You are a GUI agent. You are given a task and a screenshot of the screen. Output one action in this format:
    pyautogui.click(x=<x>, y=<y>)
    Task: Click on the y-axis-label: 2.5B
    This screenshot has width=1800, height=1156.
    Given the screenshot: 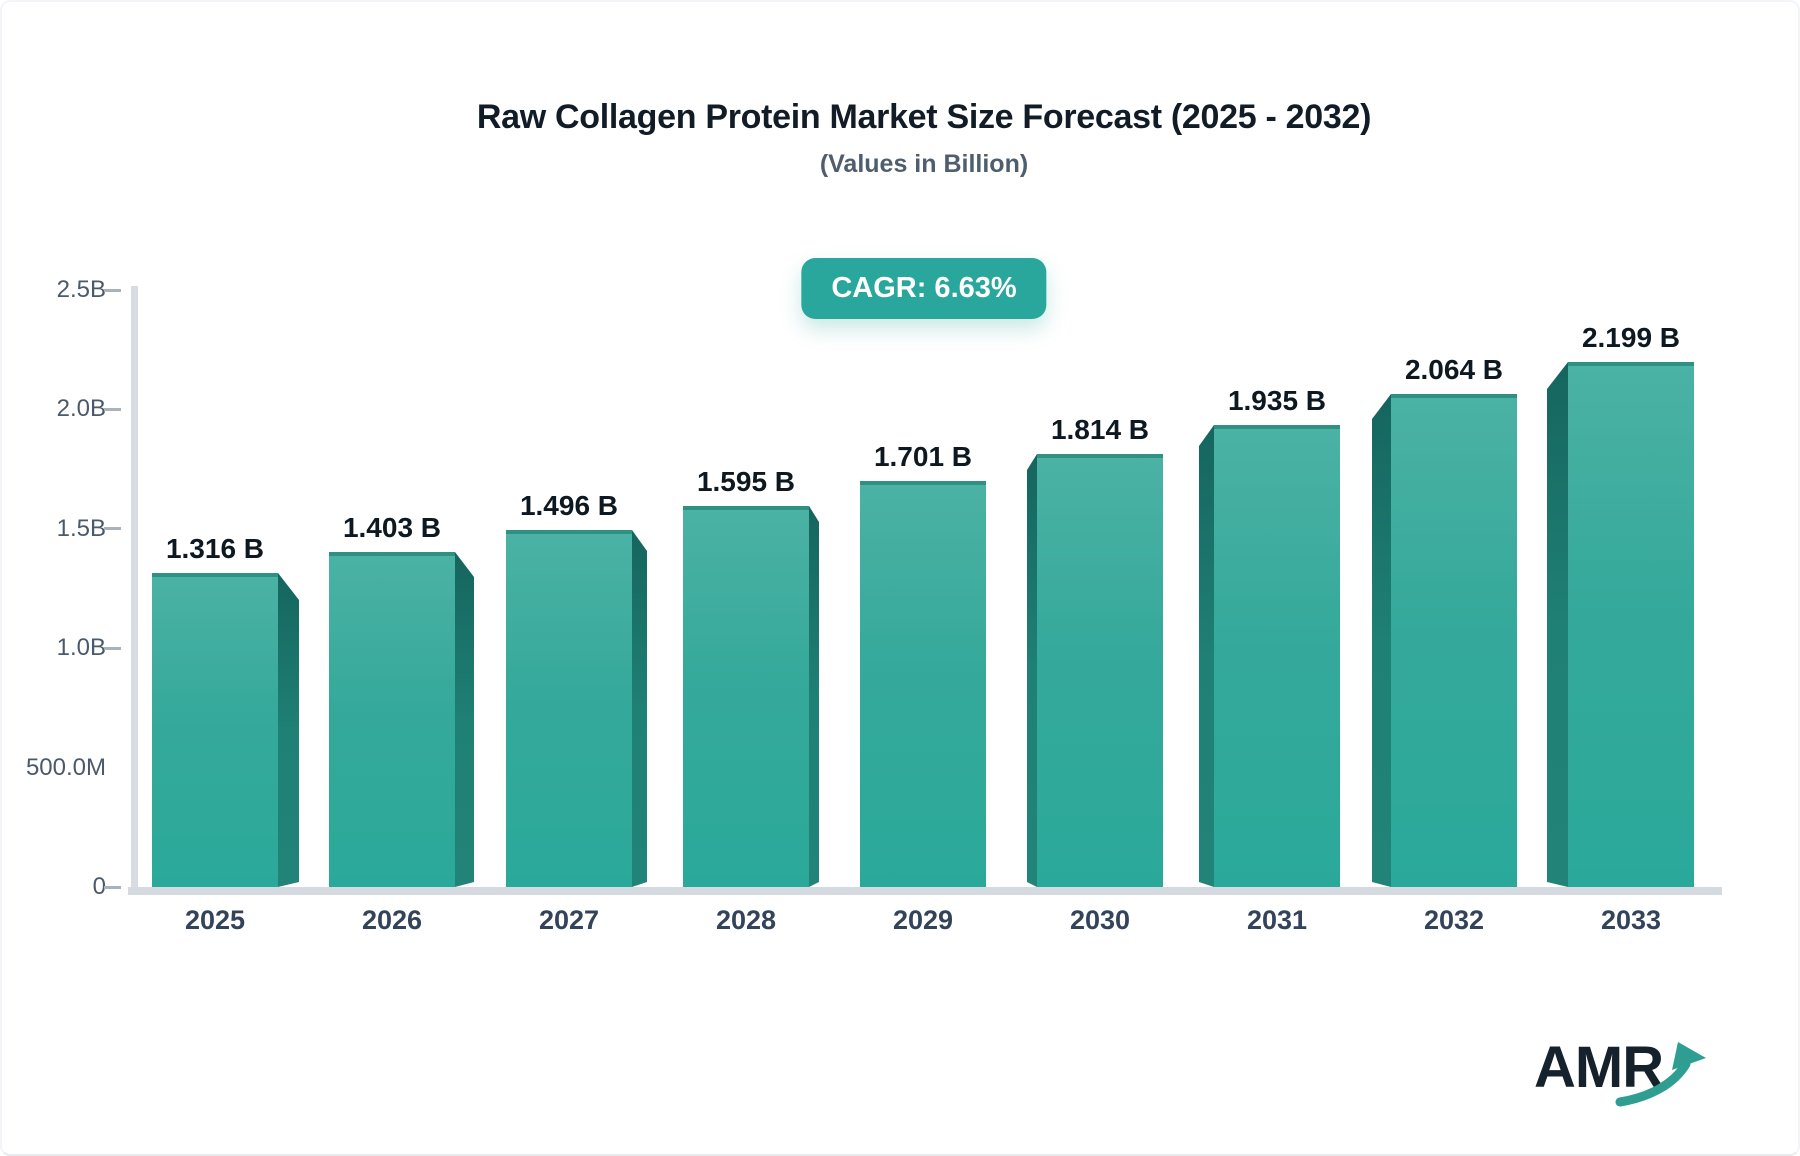 What is the action you would take?
    pyautogui.click(x=81, y=289)
    